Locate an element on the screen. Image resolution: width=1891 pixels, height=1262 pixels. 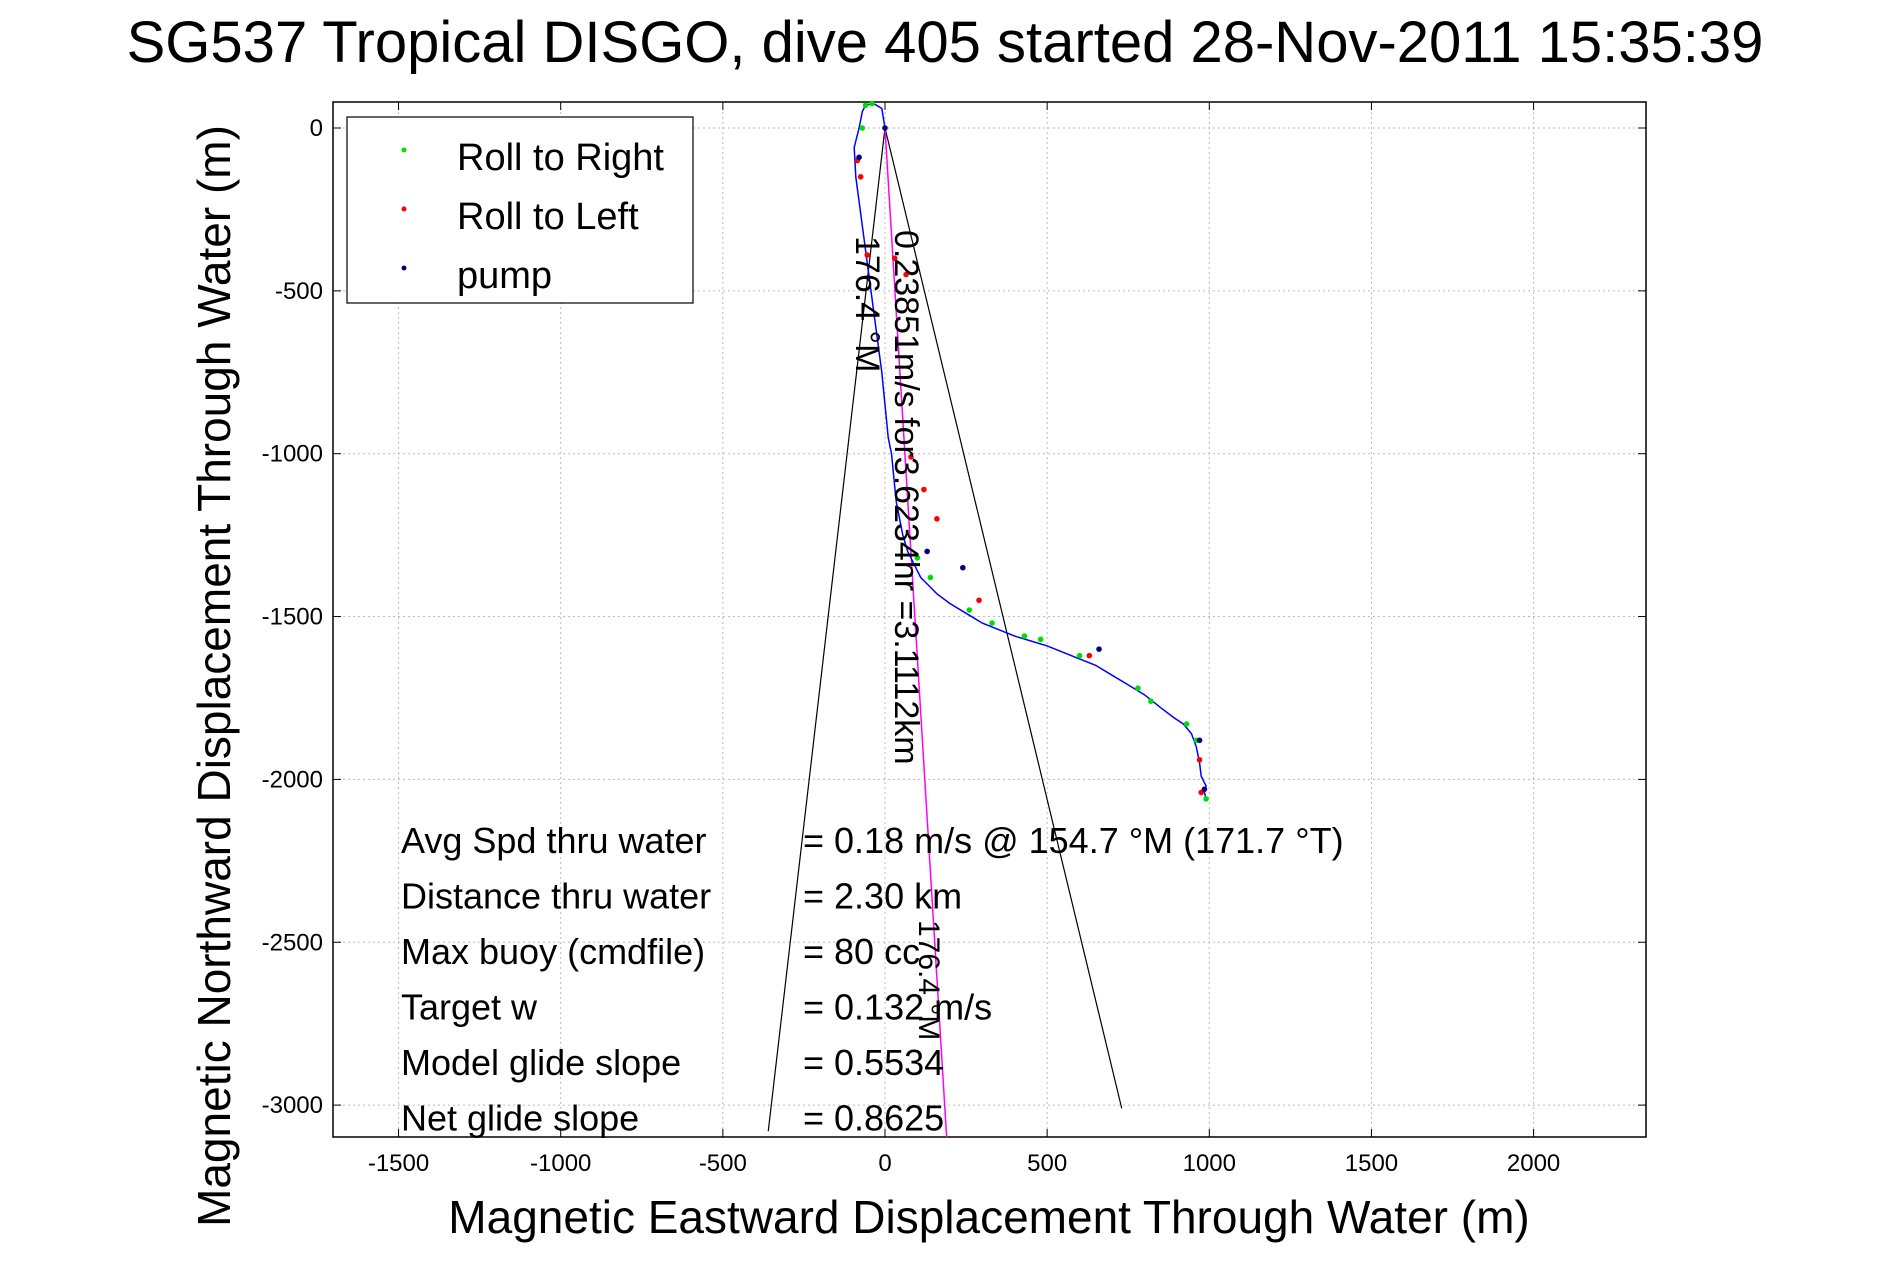
legend-label-roll-right: Roll to Right is located at coordinates (560, 158).